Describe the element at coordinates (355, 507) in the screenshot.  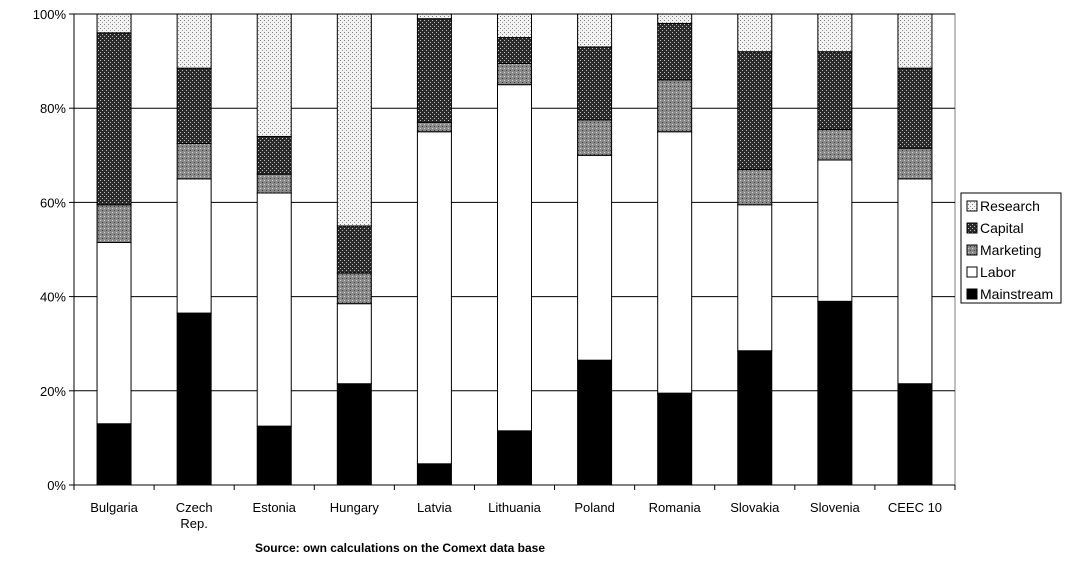
I see `x-tick-label: Hungary` at that location.